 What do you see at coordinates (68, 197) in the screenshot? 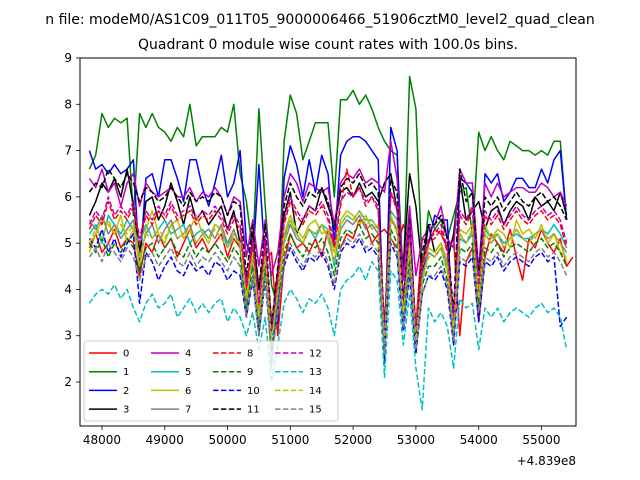
I see `y-tick-label: 6` at bounding box center [68, 197].